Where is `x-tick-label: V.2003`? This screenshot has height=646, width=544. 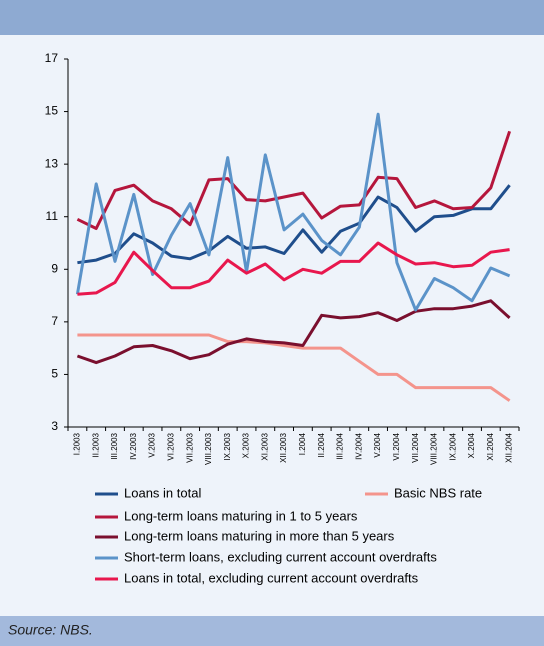 x-tick-label: V.2003 is located at coordinates (152, 444).